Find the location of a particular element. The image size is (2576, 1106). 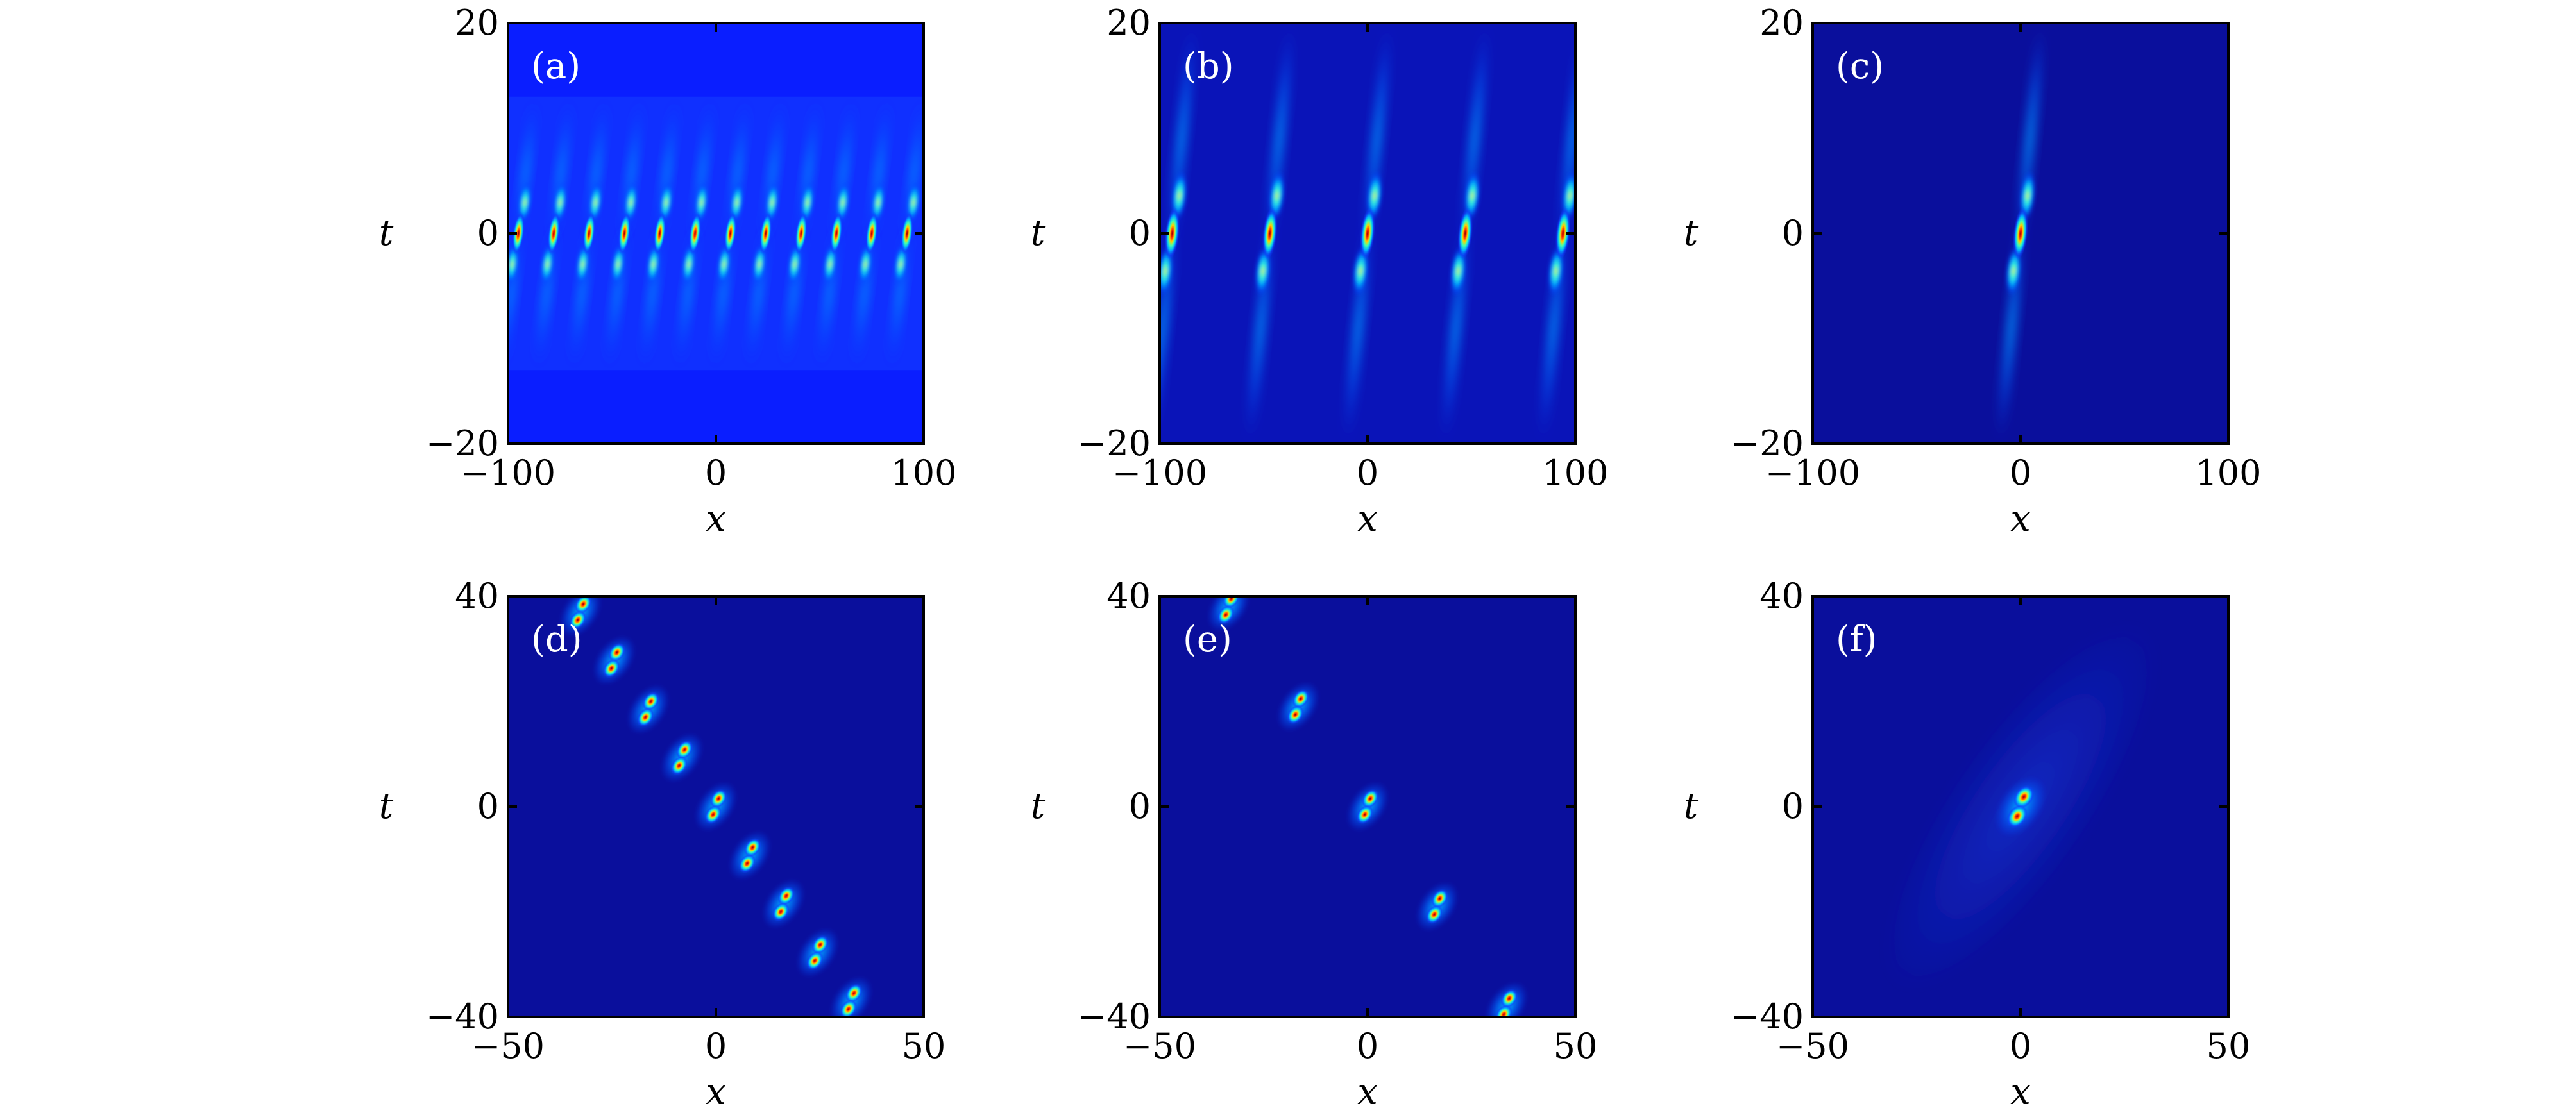

panel-d: −50 0 50 40 0 −40 x t (d) is located at coordinates (662, 841).